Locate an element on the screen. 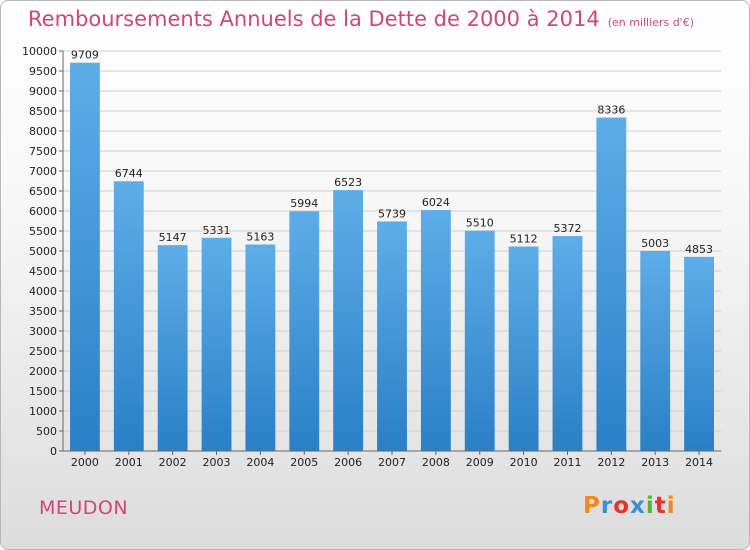  y-tick-label: 9500 is located at coordinates (43, 71).